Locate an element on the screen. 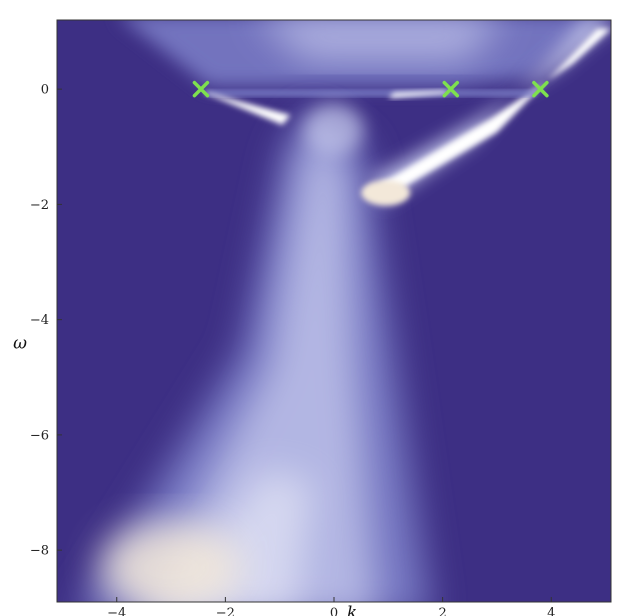  right-band-streak is located at coordinates (418, 94).